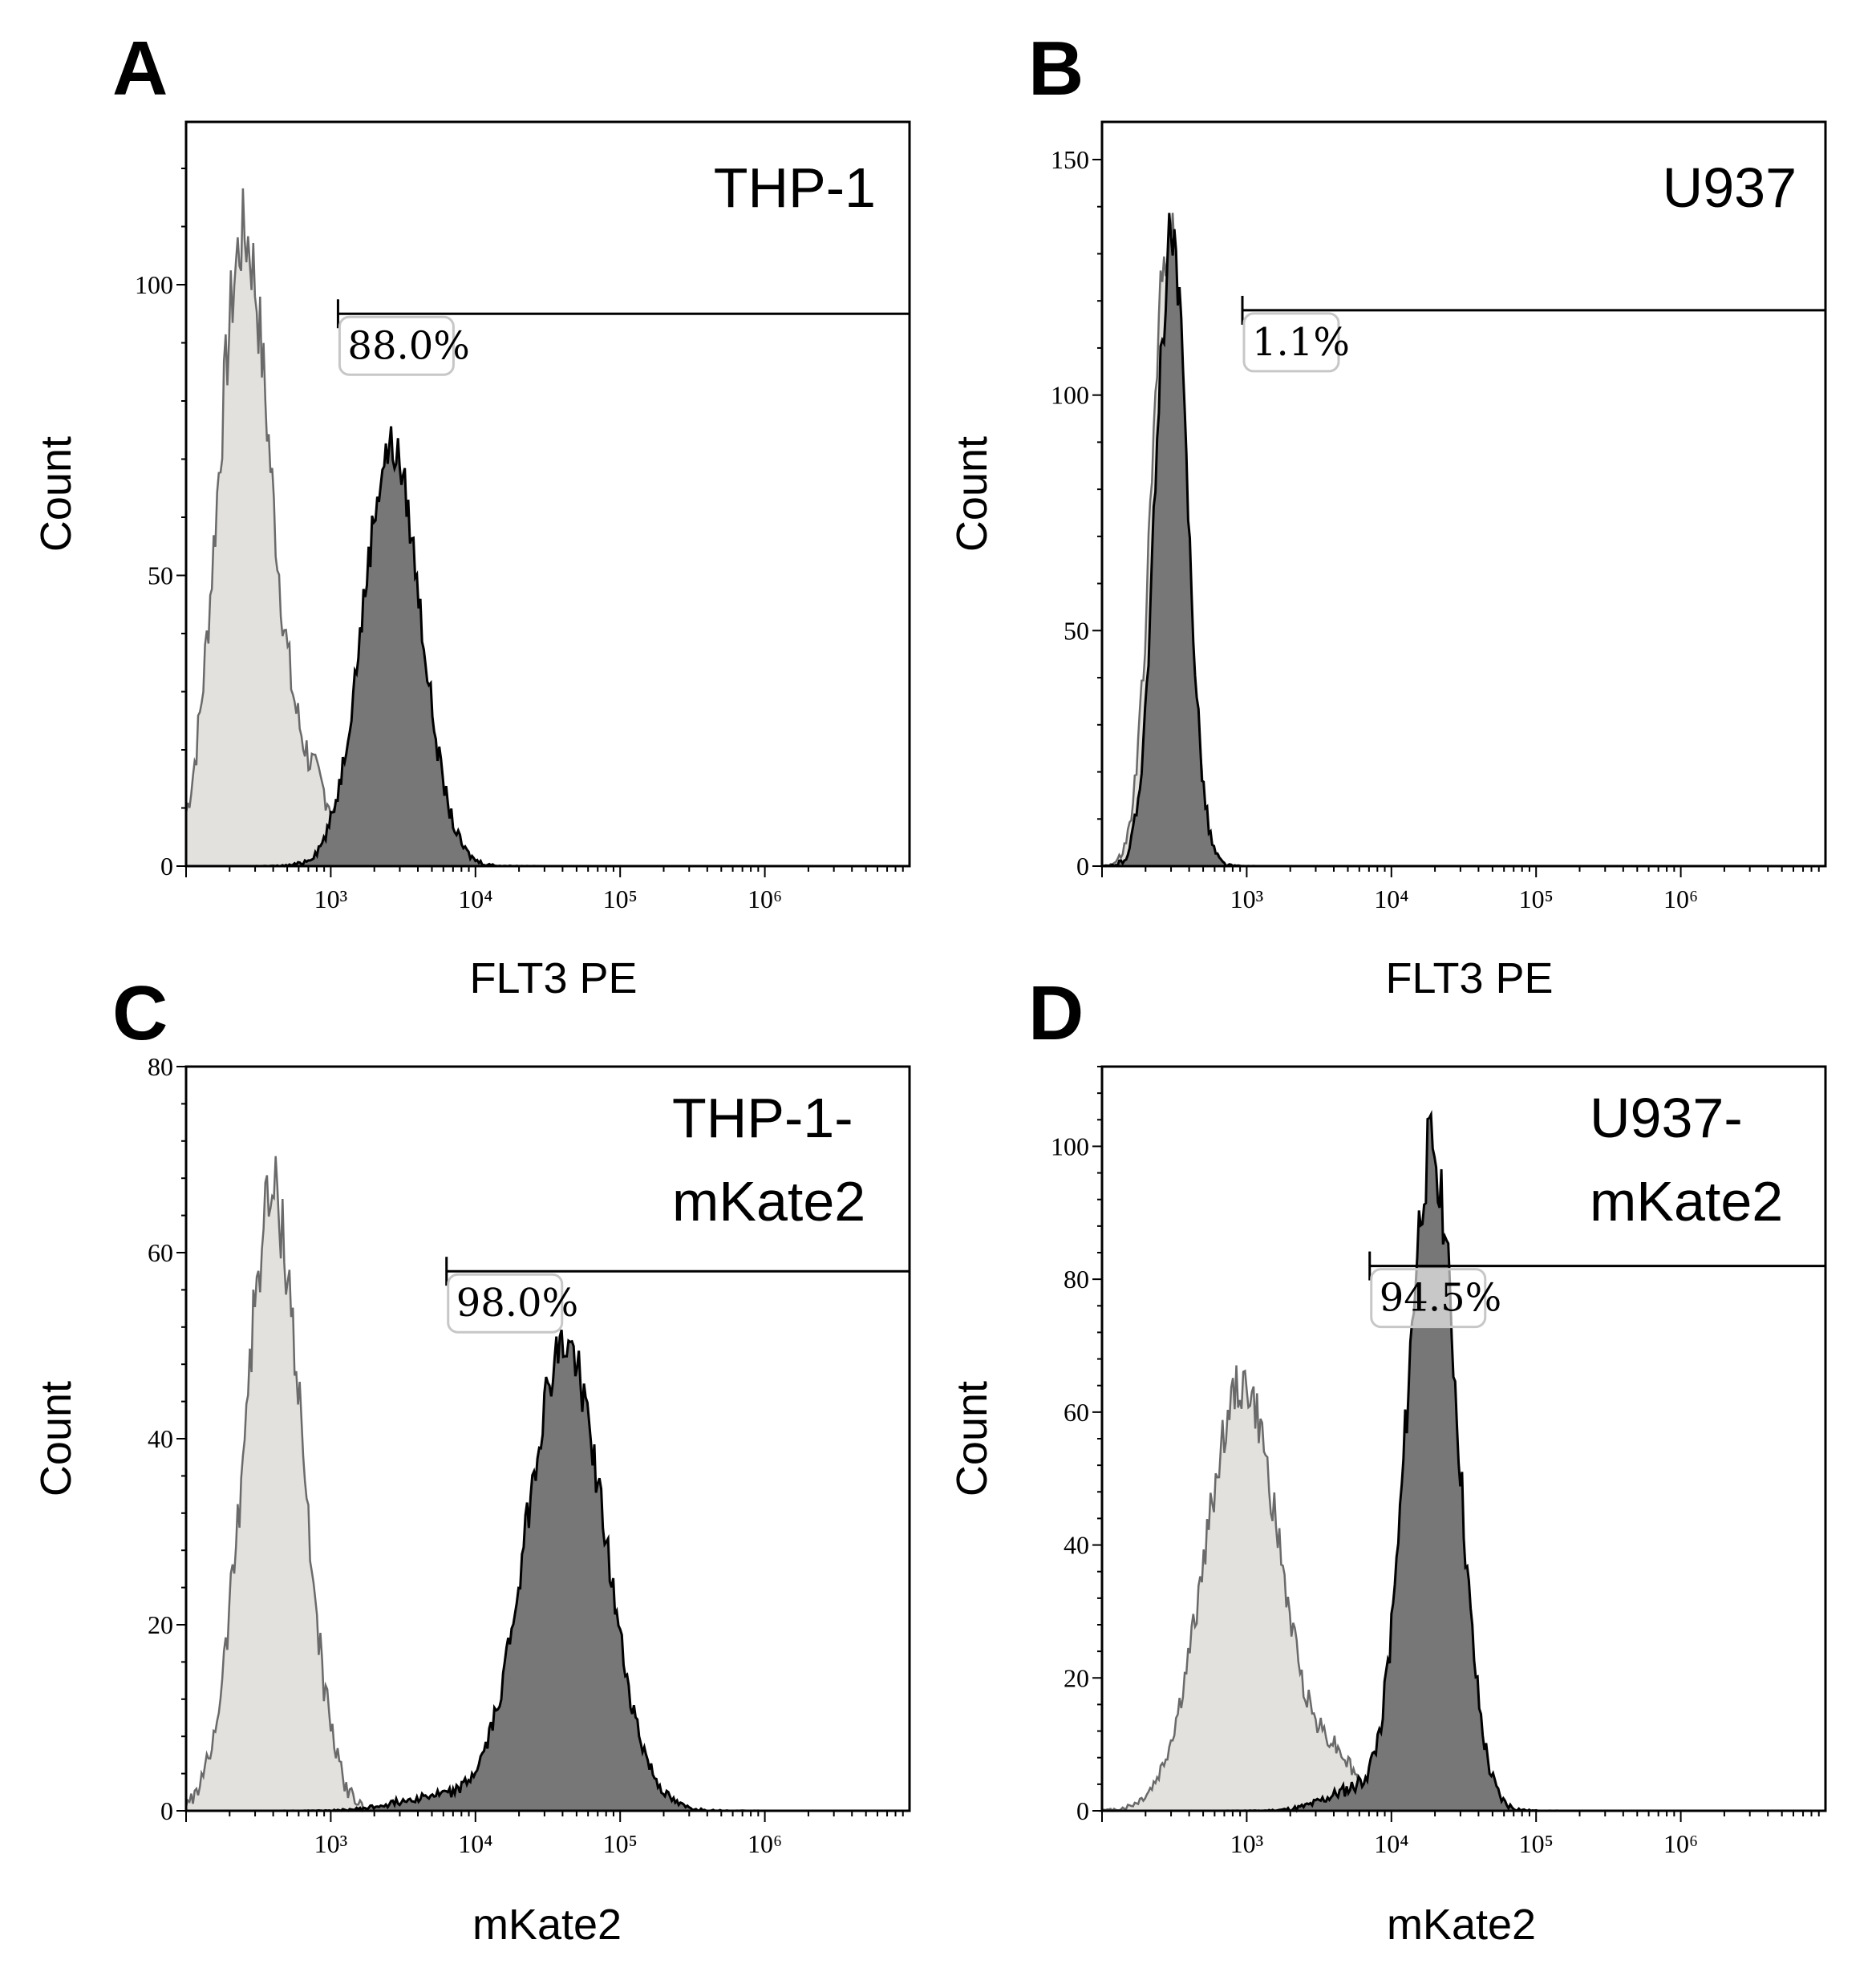 The height and width of the screenshot is (1976, 1876). Describe the element at coordinates (166, 1810) in the screenshot. I see `y-tick-label-c-0: 0` at that location.